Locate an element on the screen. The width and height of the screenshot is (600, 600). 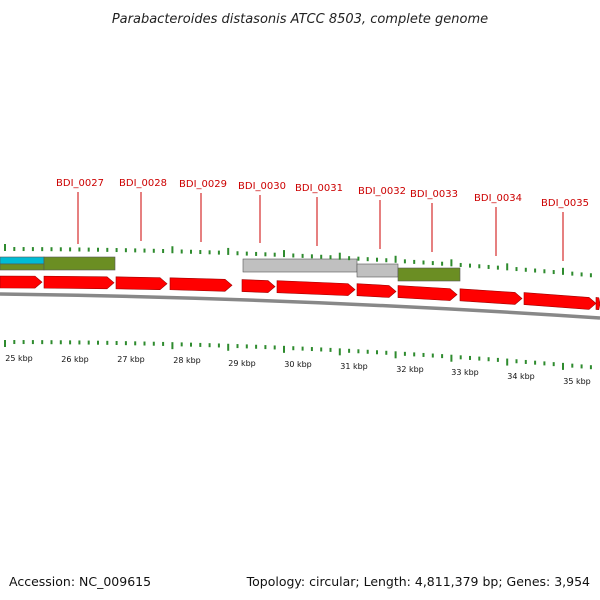
gene-label: BDI_0031 is located at coordinates (319, 188).